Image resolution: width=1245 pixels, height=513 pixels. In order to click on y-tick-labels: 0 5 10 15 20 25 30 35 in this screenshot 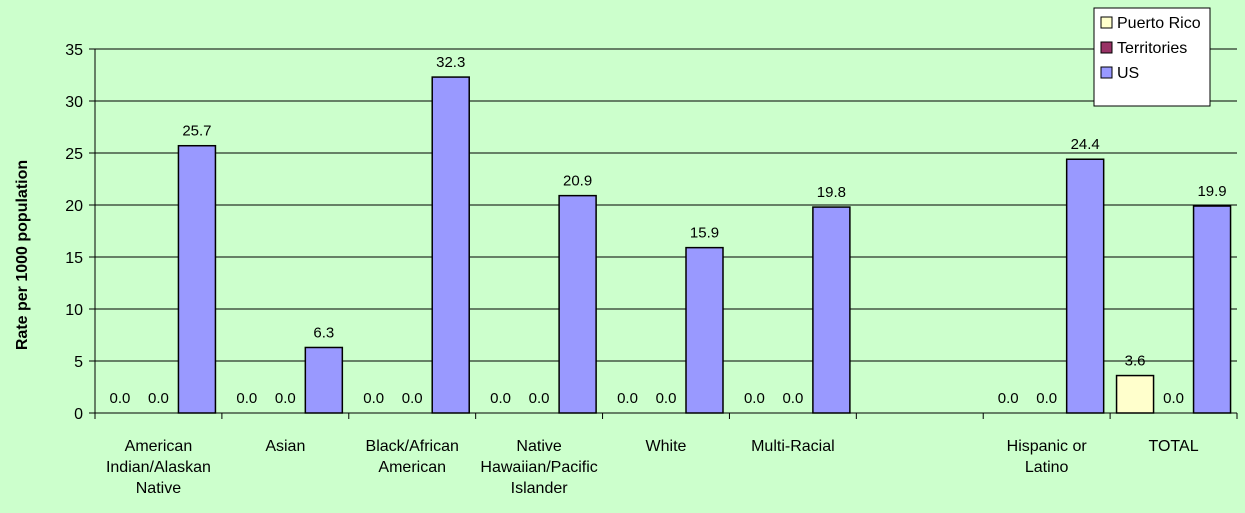, I will do `click(74, 232)`.